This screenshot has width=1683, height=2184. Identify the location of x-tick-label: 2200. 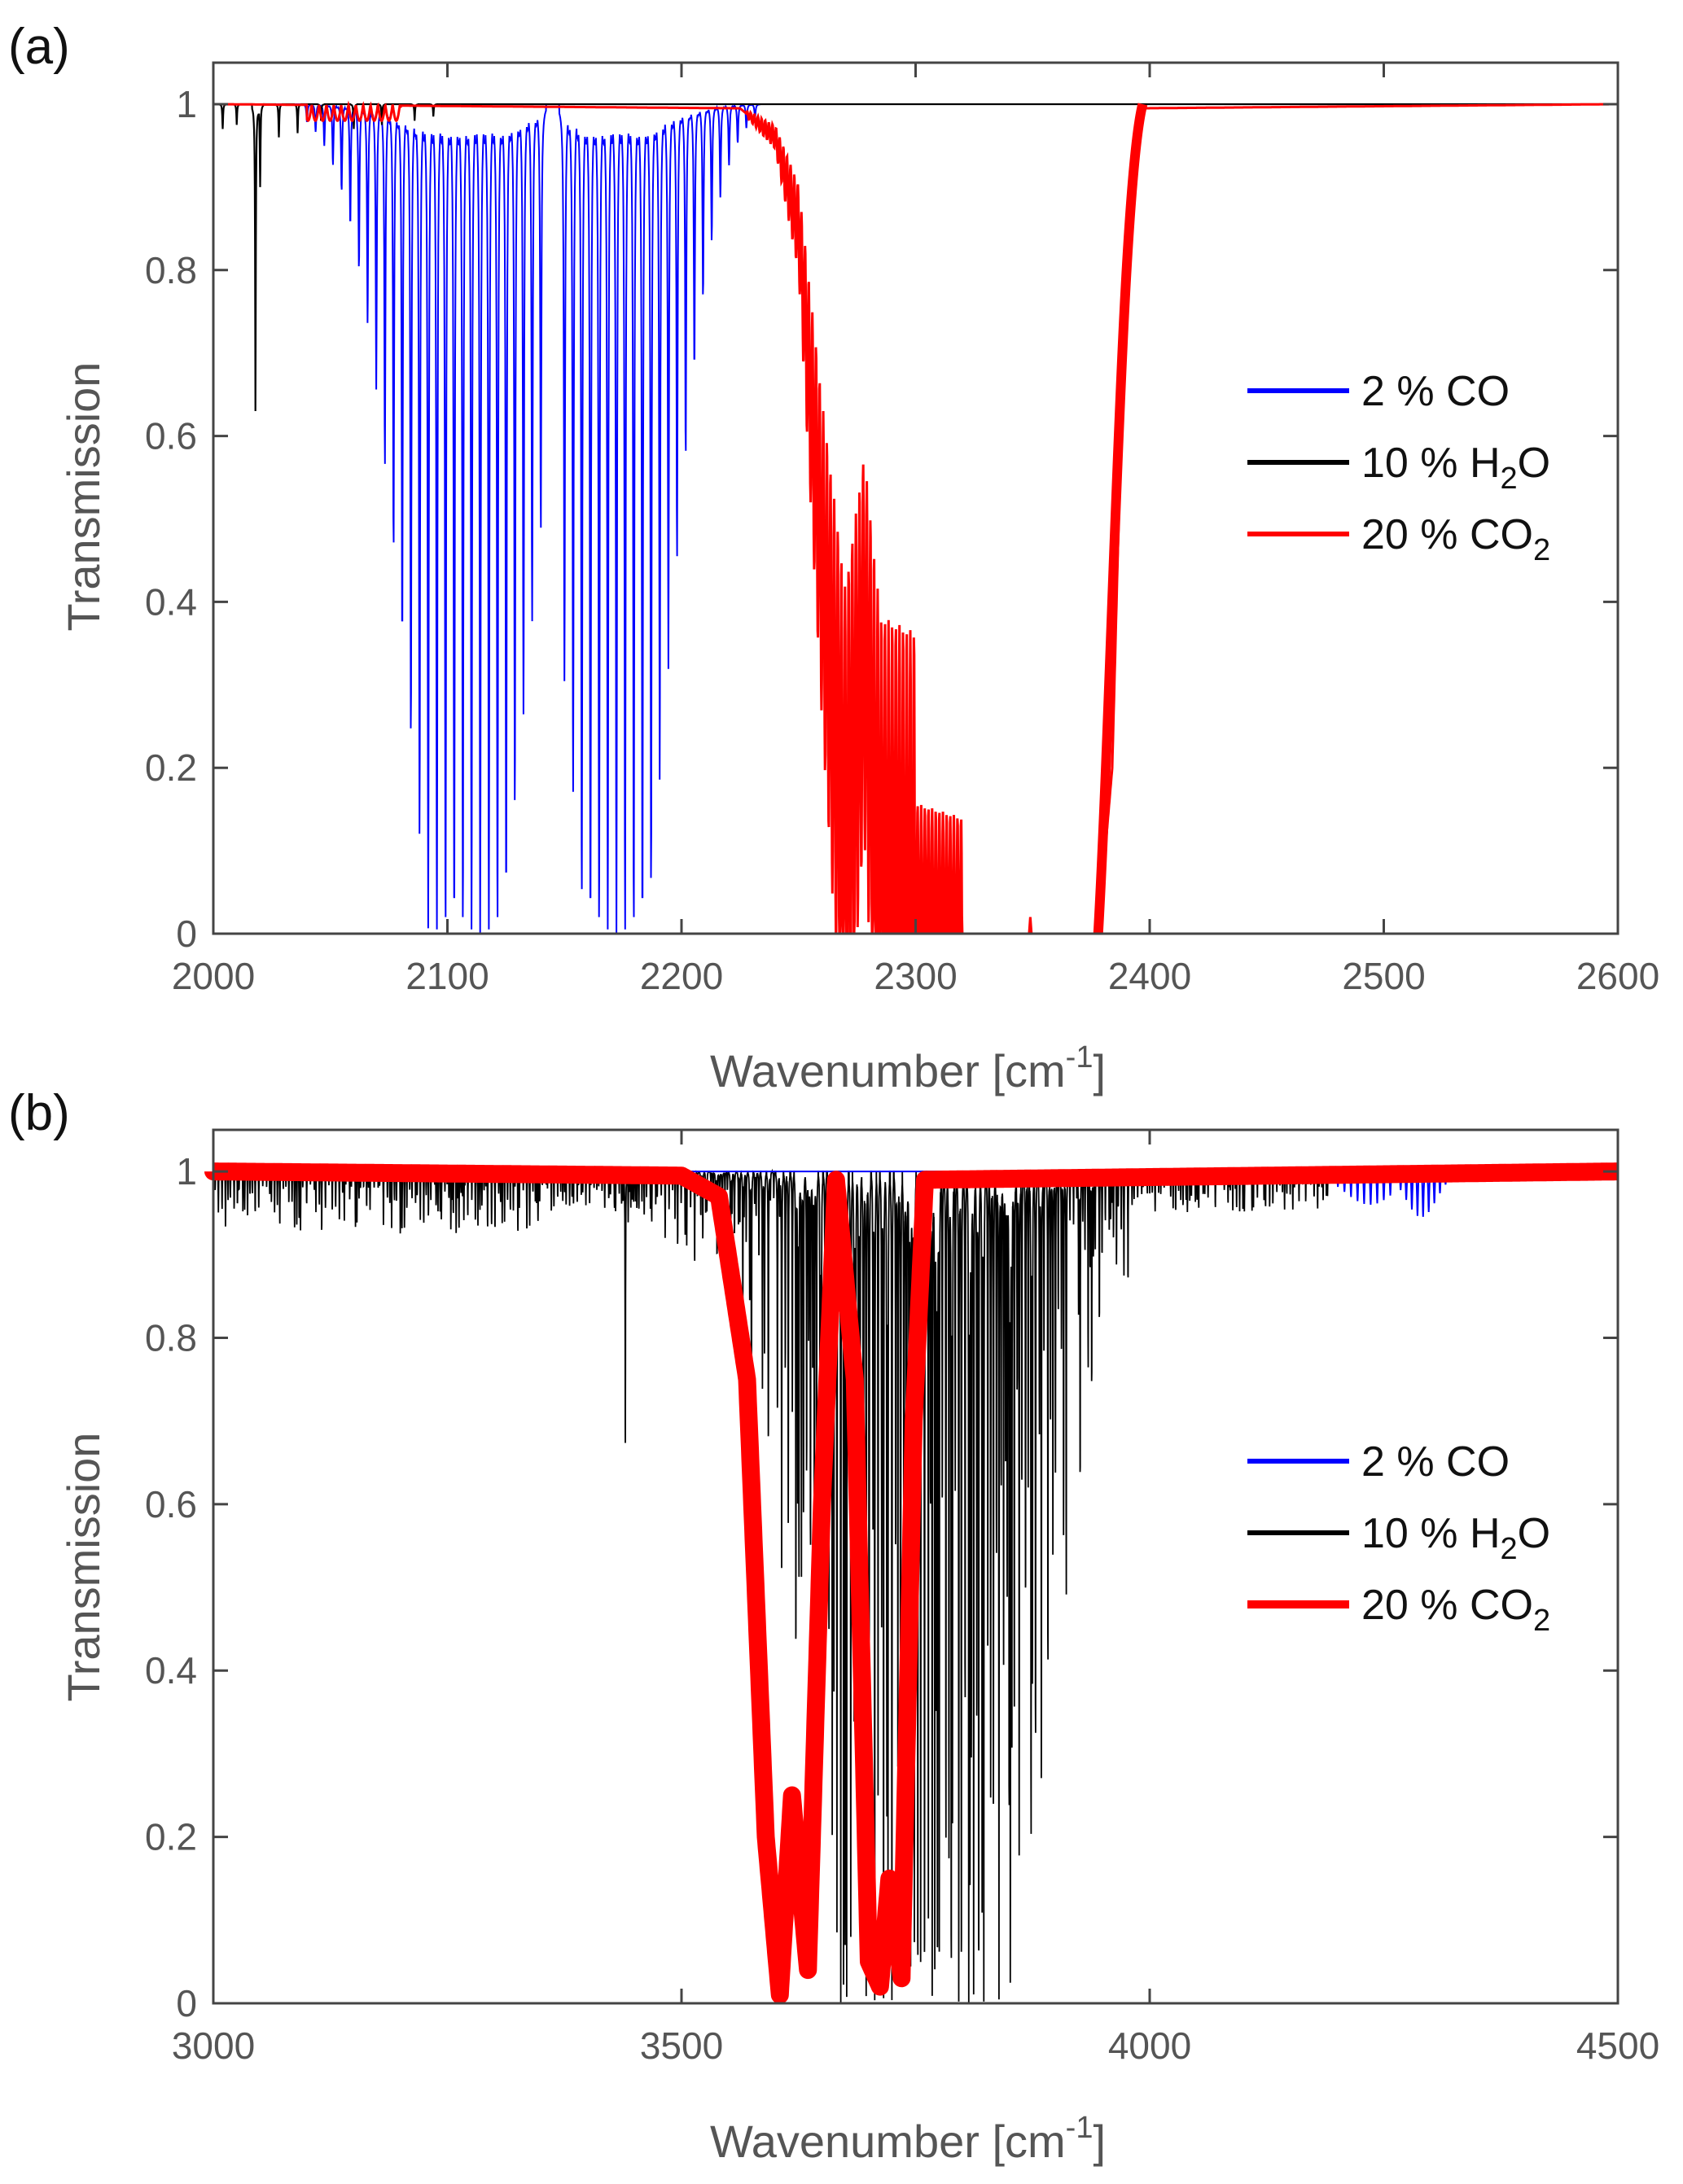
(682, 976).